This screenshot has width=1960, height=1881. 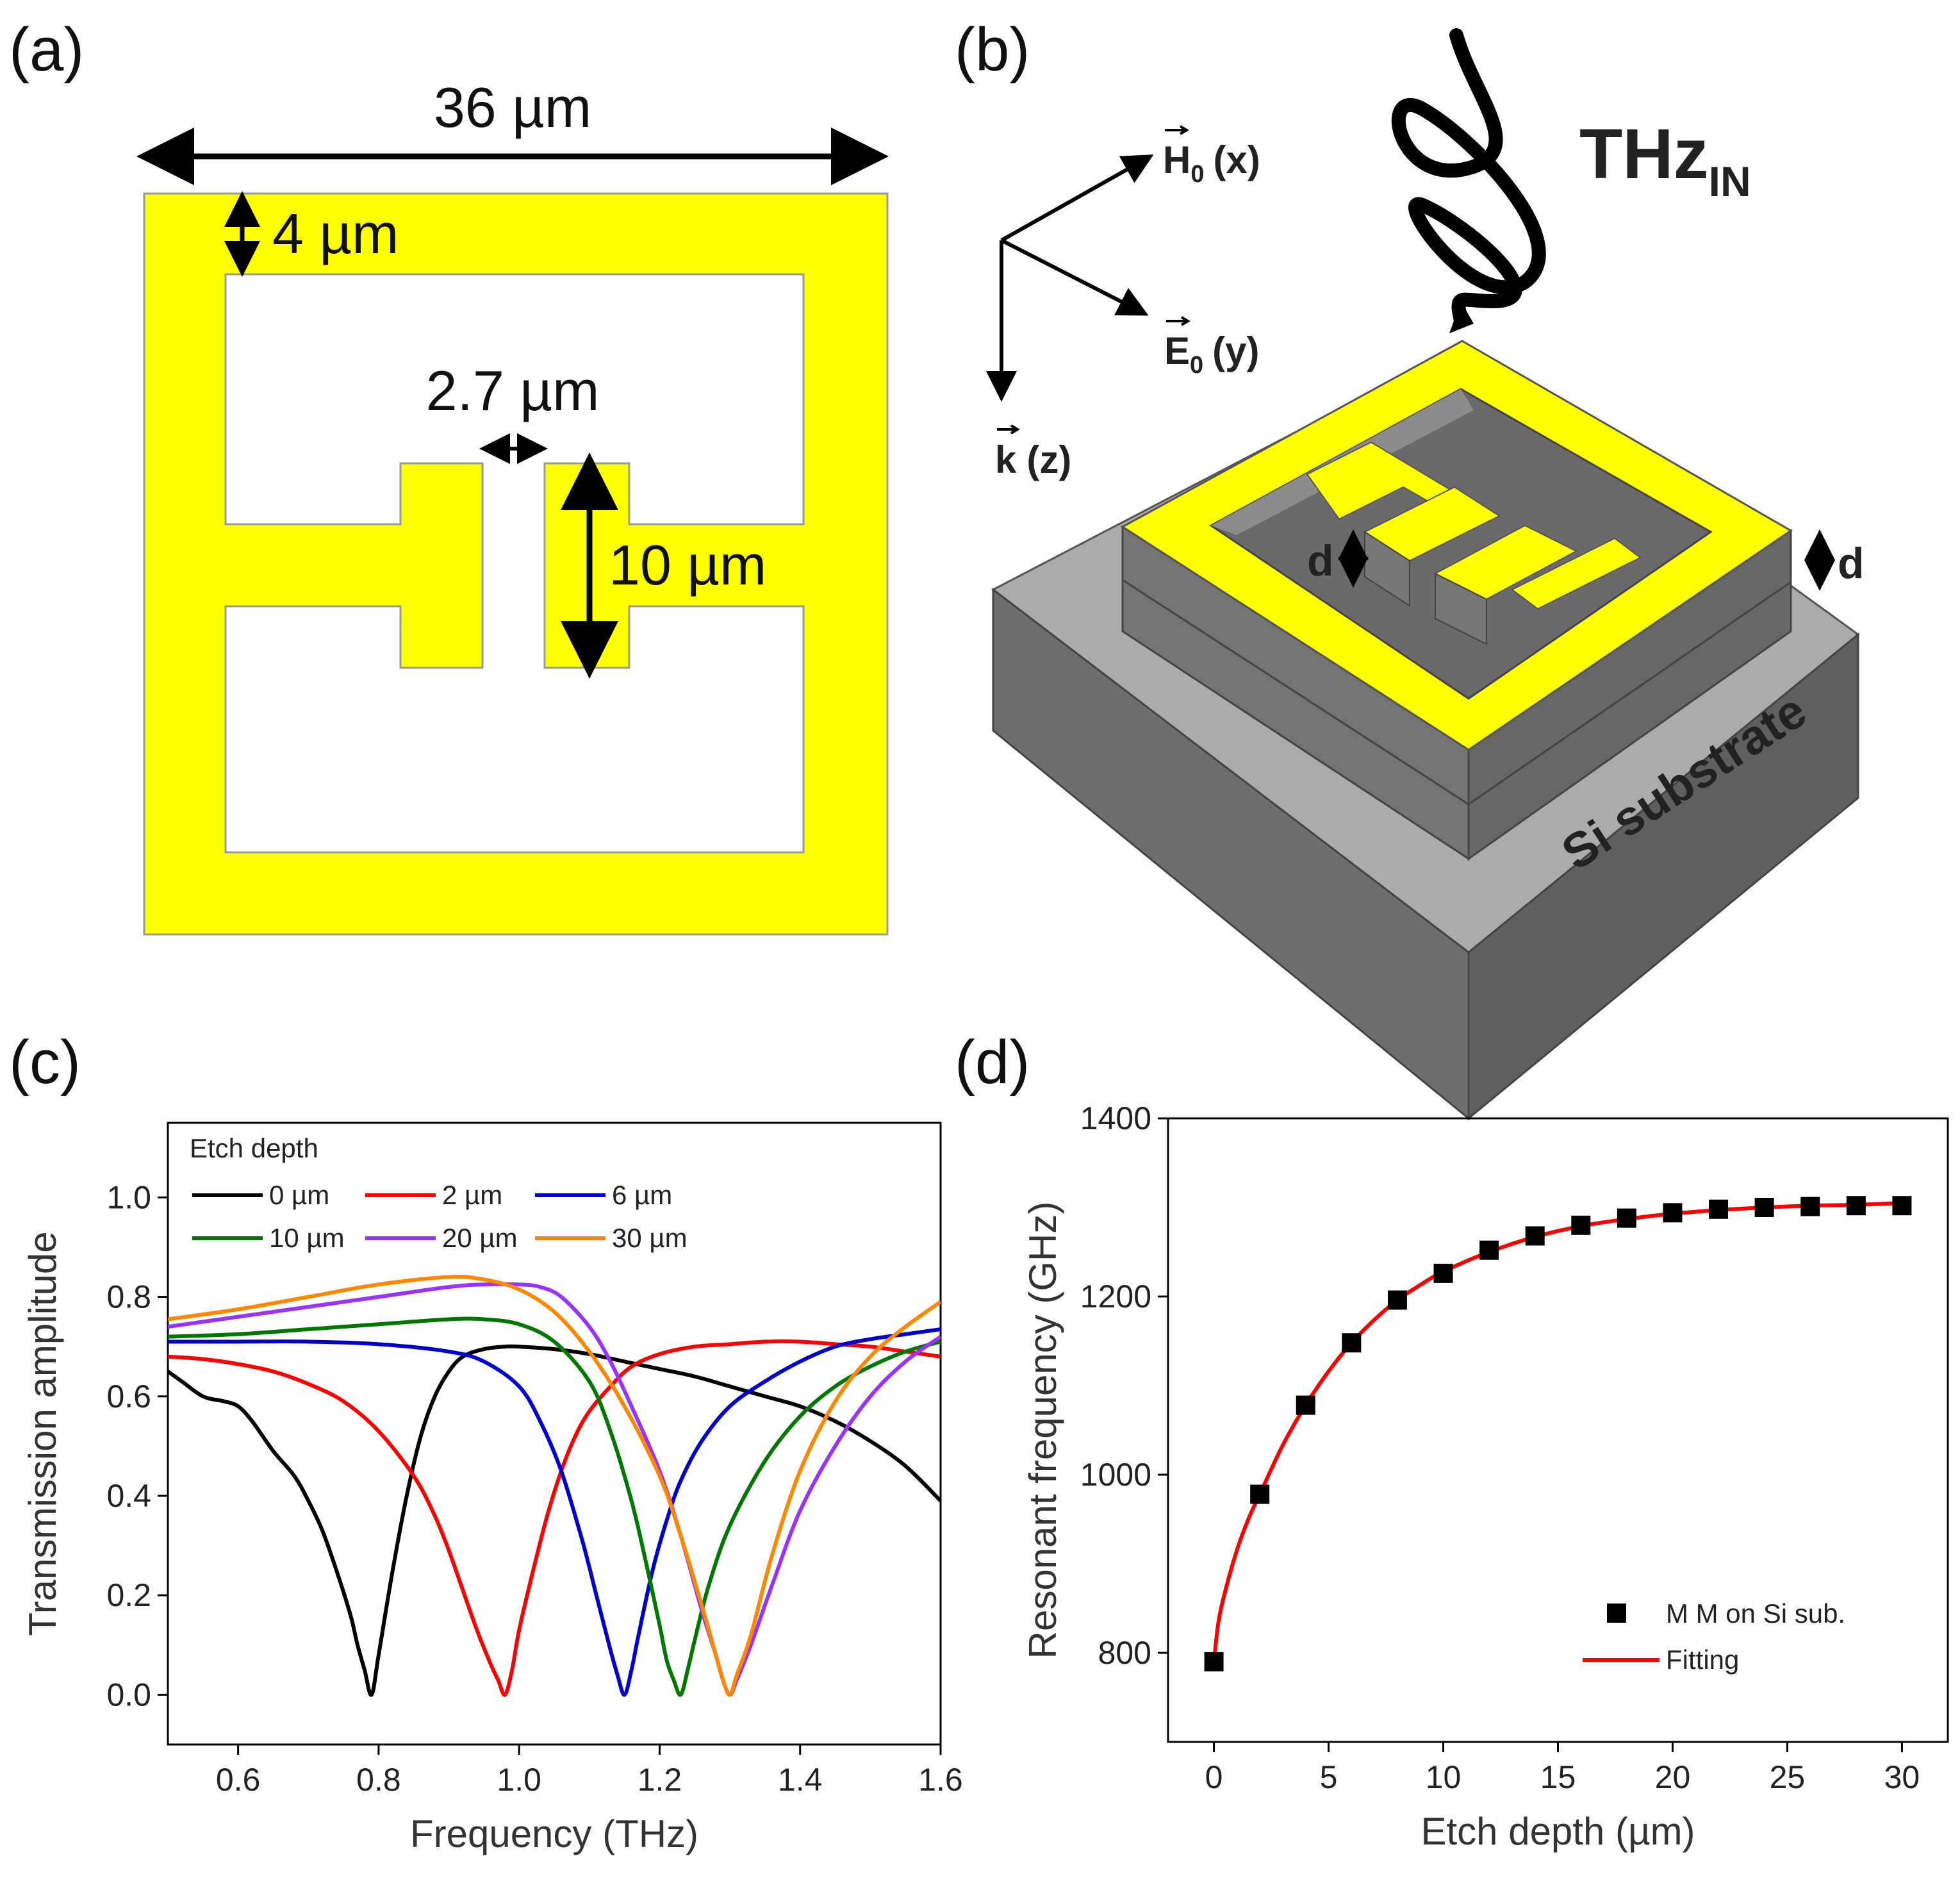 What do you see at coordinates (554, 1833) in the screenshot?
I see `x-axis-label: Frequency (THz)` at bounding box center [554, 1833].